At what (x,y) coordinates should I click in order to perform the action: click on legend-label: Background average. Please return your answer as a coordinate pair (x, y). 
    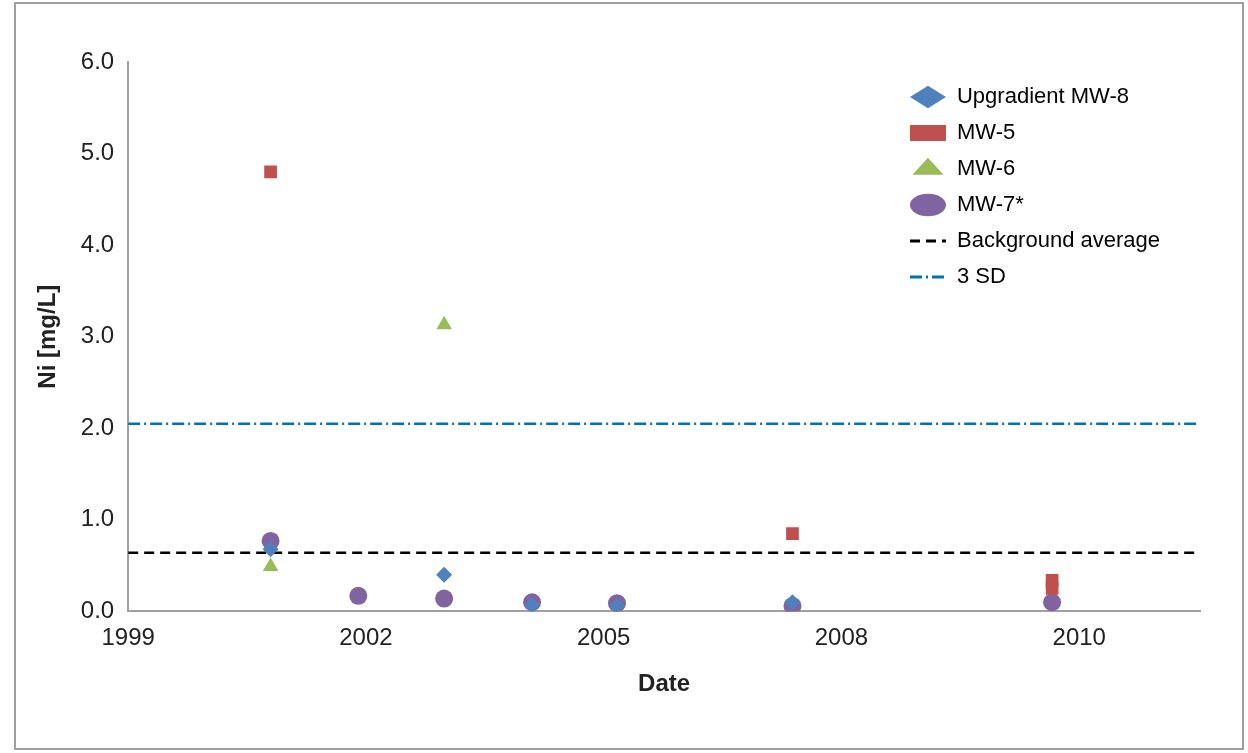
    Looking at the image, I should click on (1058, 240).